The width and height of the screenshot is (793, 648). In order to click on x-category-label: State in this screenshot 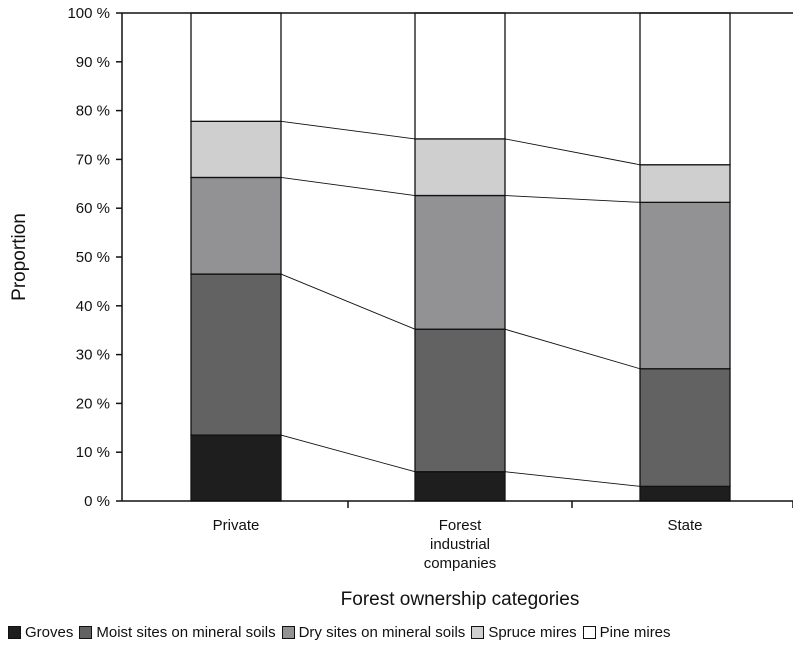, I will do `click(684, 525)`.